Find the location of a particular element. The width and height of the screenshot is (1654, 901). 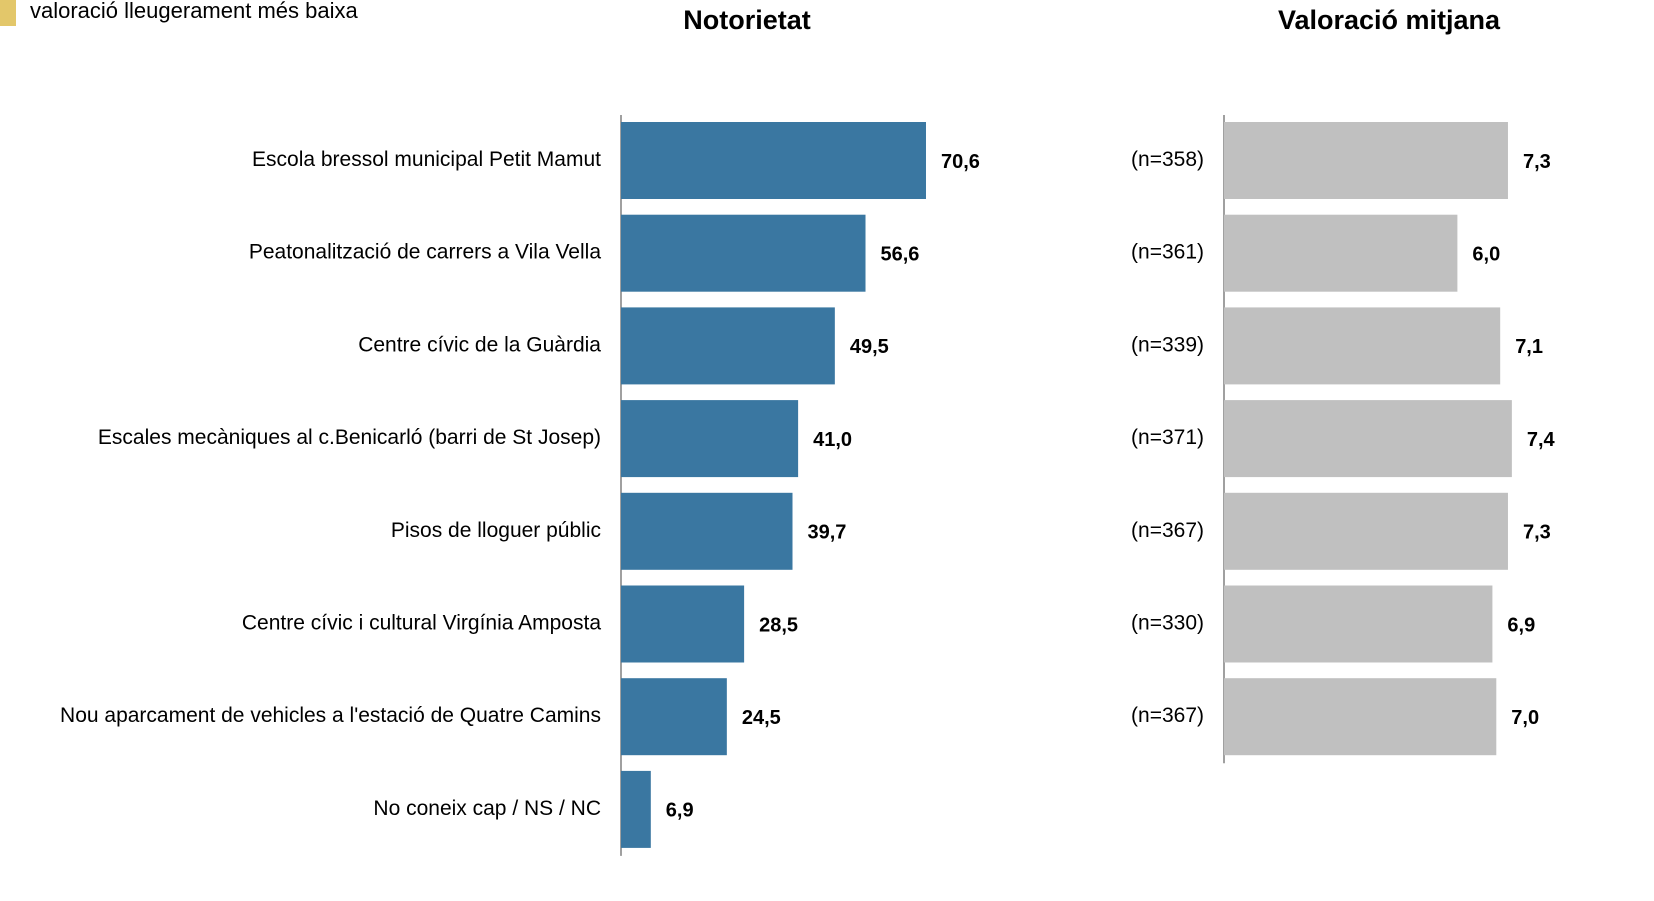

chart-title: Valoració mitjana is located at coordinates (1389, 20).